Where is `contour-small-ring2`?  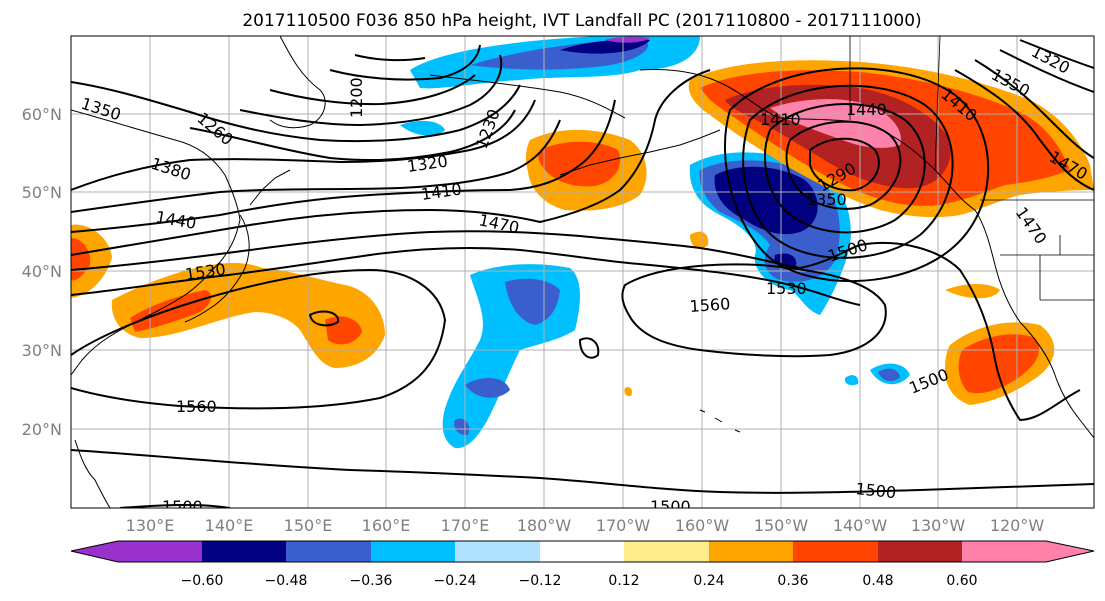 contour-small-ring2 is located at coordinates (324, 318).